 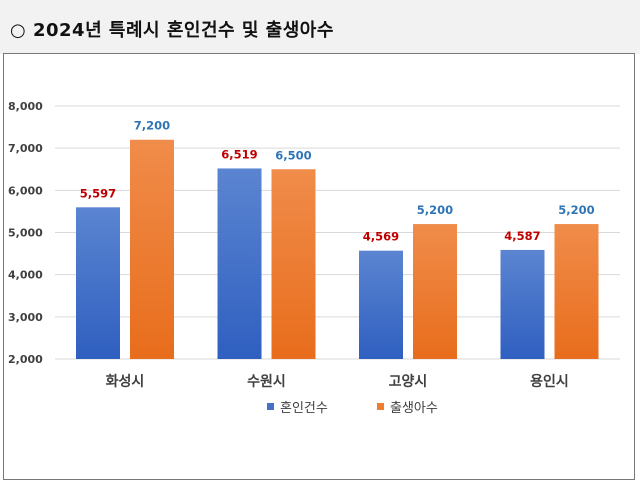 I want to click on x-tick-label: 수원시, so click(x=266, y=382).